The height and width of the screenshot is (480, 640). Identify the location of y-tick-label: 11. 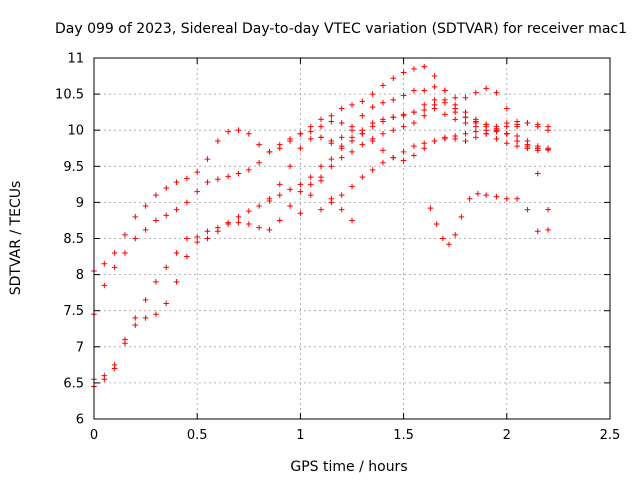
(75, 59).